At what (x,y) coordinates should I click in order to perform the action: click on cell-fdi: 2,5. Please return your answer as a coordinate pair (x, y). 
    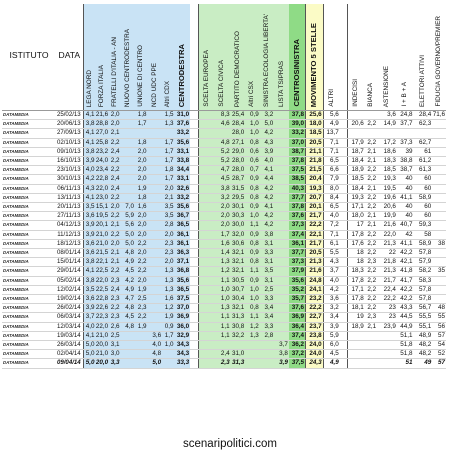
    Looking at the image, I should click on (115, 336).